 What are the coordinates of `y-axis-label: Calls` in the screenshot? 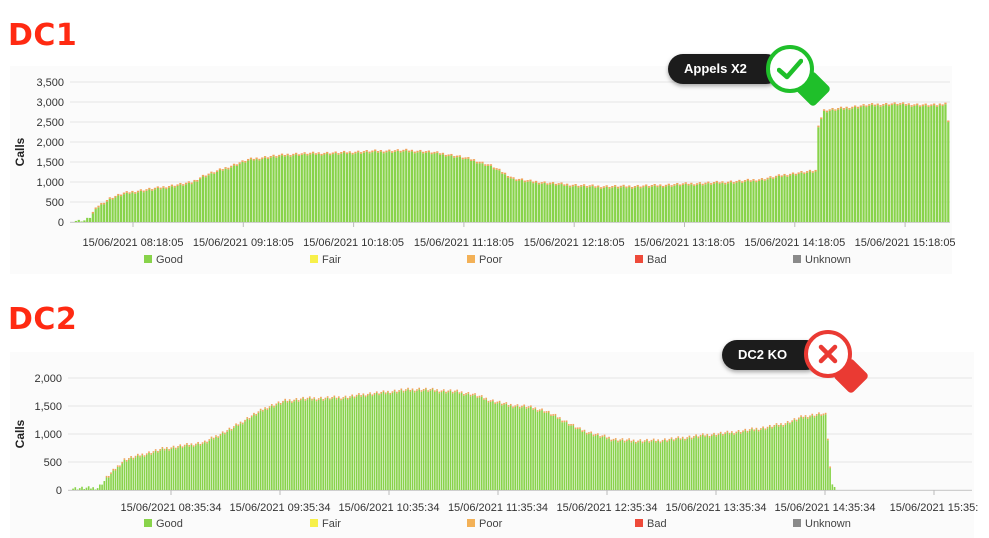 It's located at (20, 151).